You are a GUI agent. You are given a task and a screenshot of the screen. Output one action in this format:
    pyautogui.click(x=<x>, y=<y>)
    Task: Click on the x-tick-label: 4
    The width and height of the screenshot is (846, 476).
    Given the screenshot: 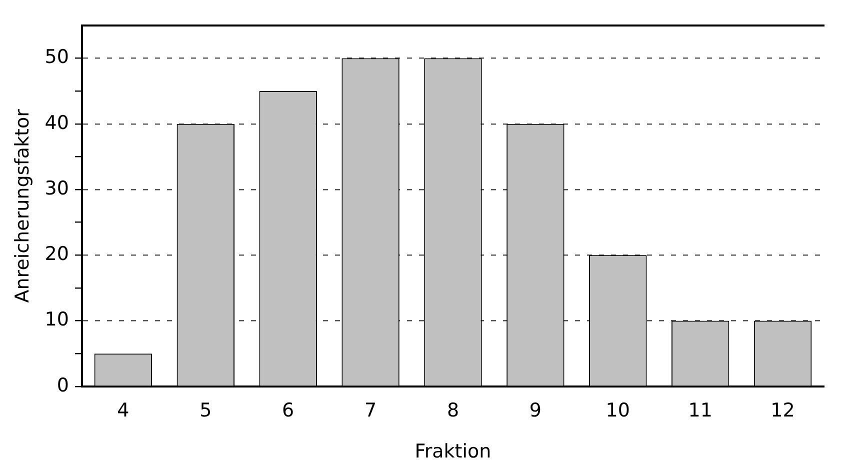 What is the action you would take?
    pyautogui.click(x=123, y=411)
    